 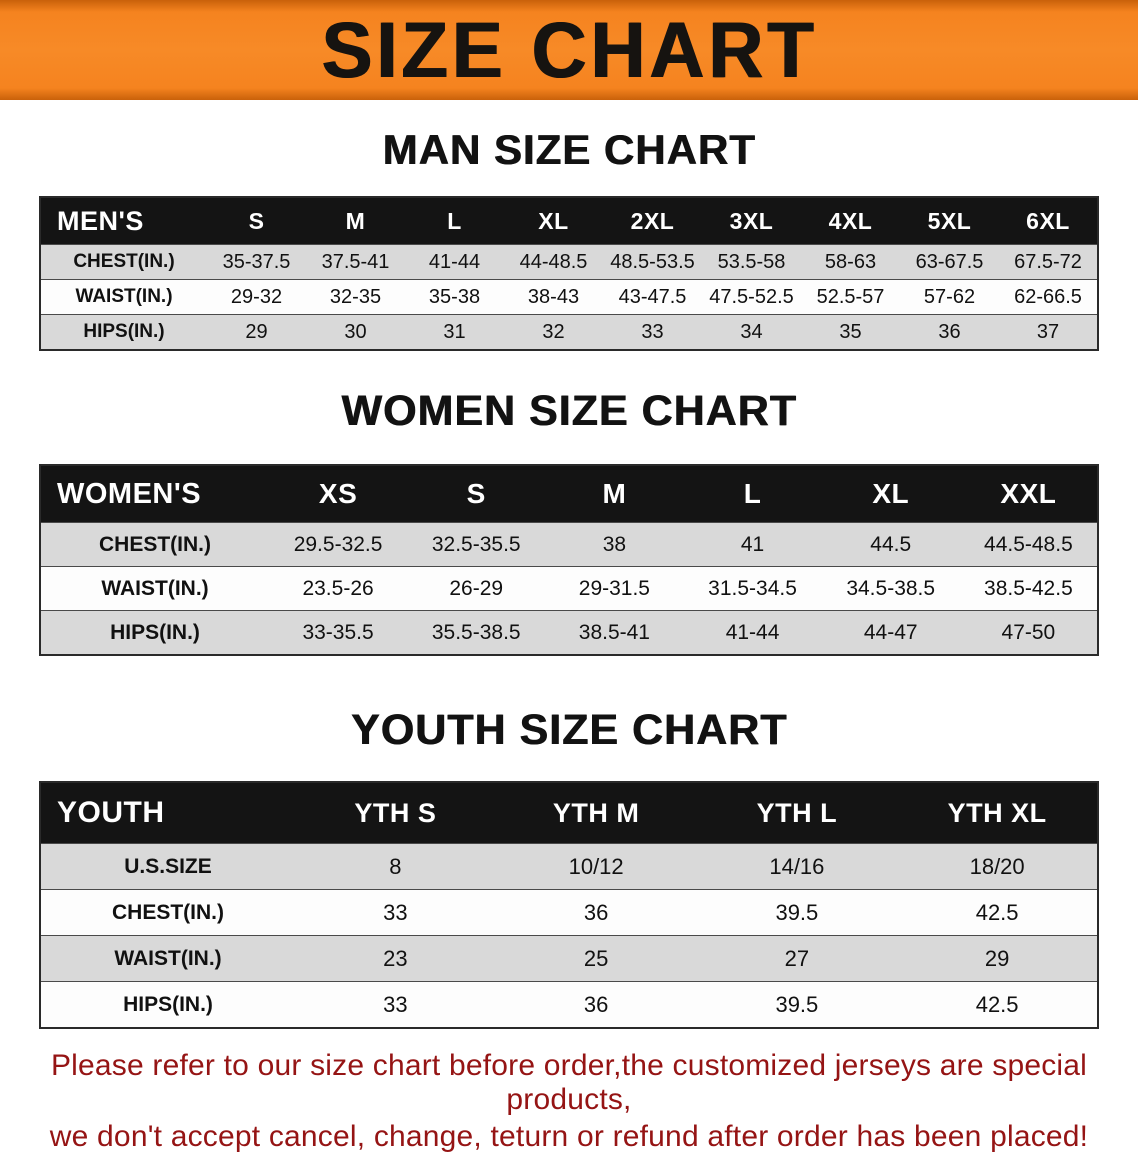 What do you see at coordinates (553, 296) in the screenshot?
I see `size-value-cell: 38-43` at bounding box center [553, 296].